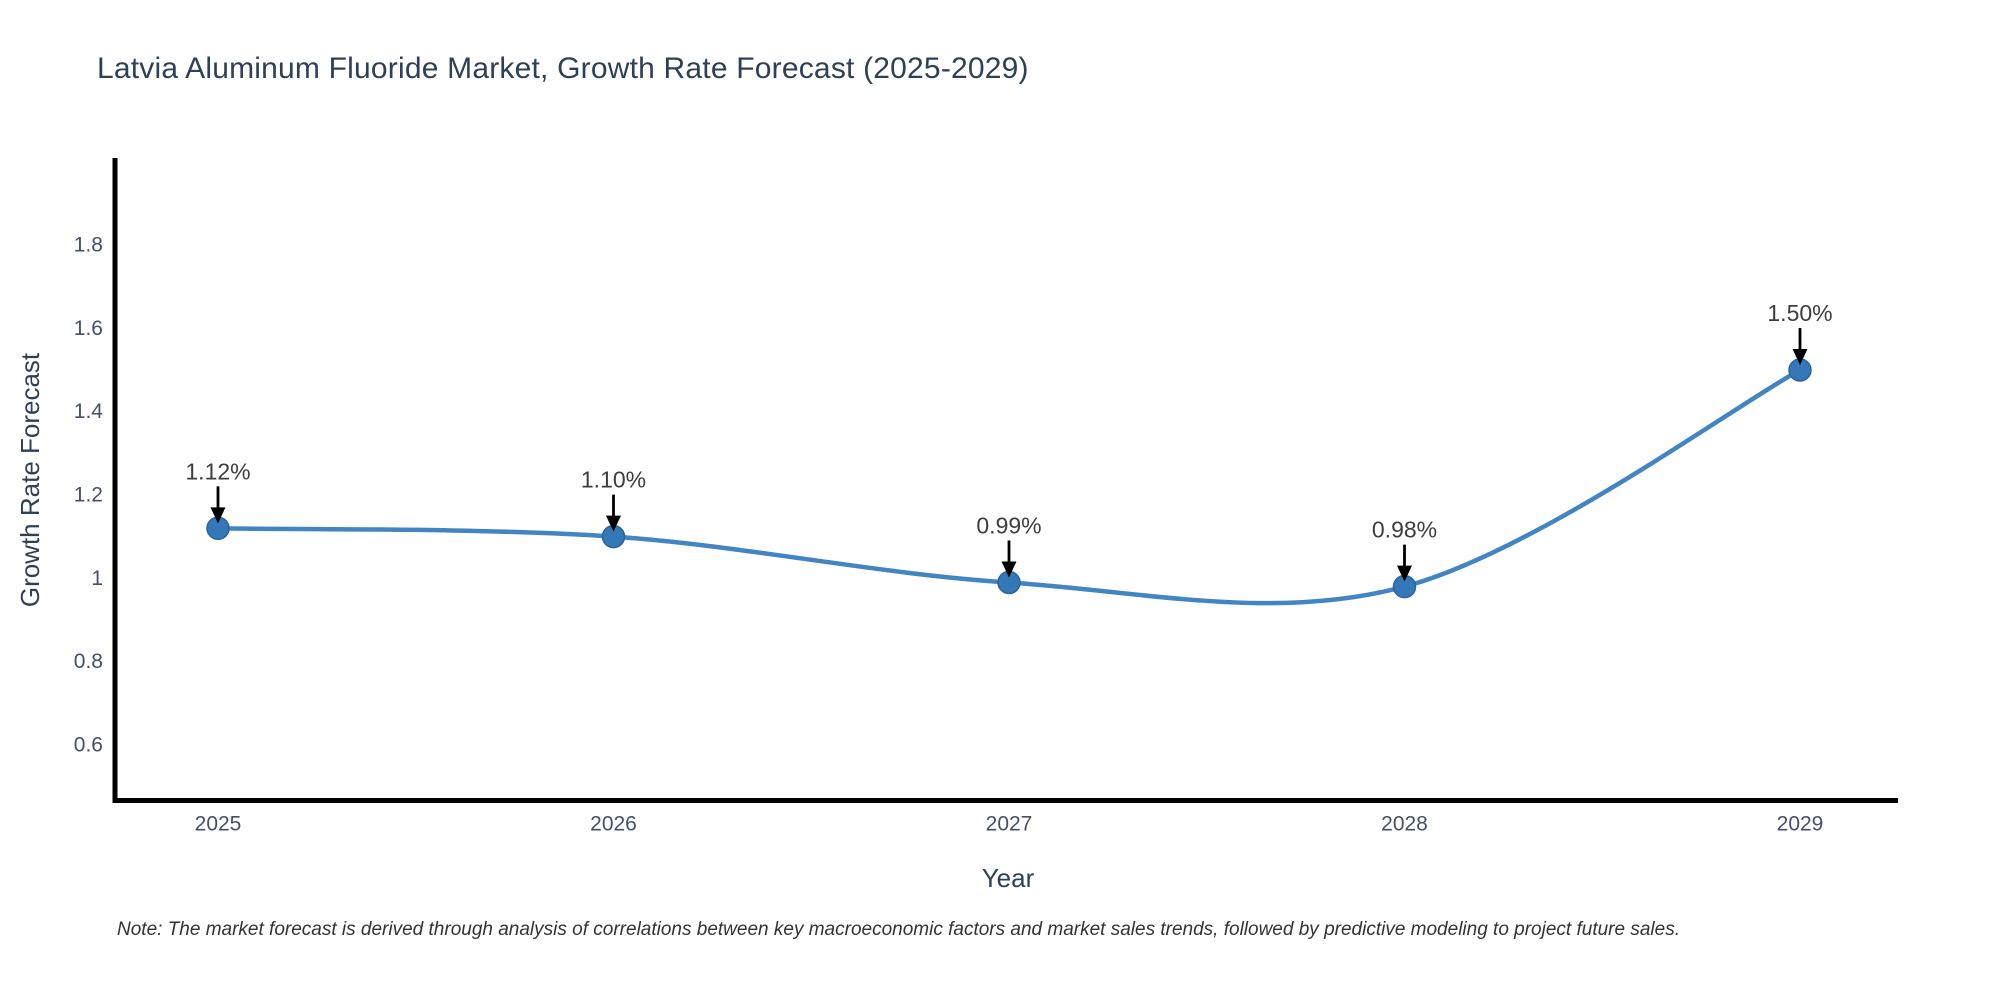 The width and height of the screenshot is (2000, 1000). What do you see at coordinates (89, 411) in the screenshot?
I see `y-tick-label: 1.4` at bounding box center [89, 411].